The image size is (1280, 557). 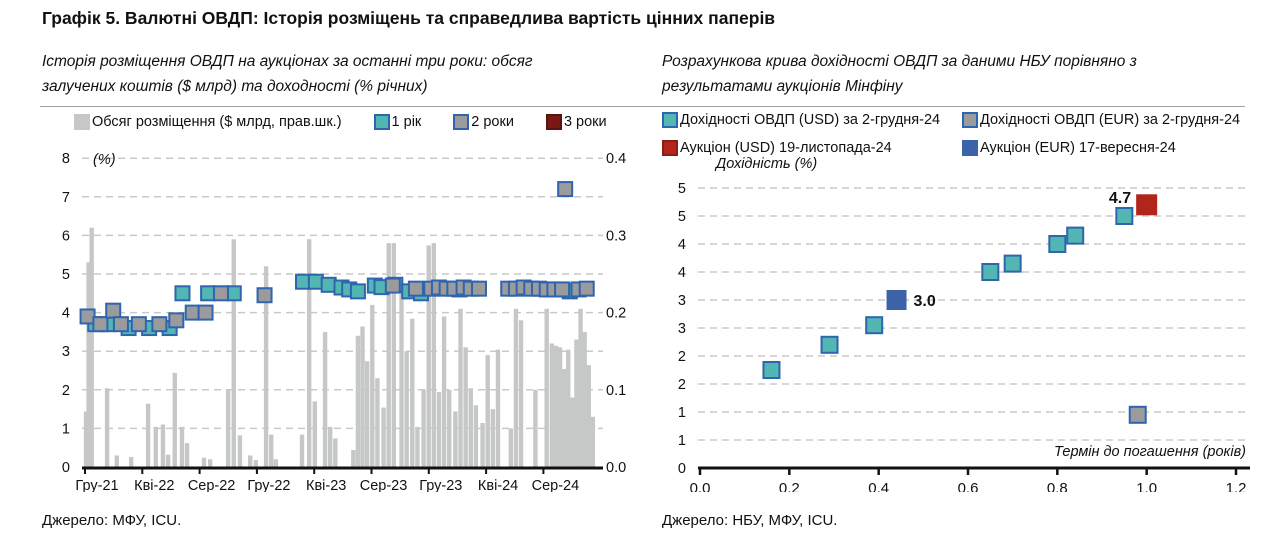 I want to click on right-legend-item-3: Аукціон (EUR) 17-вересня-24, so click(x=1112, y=148).